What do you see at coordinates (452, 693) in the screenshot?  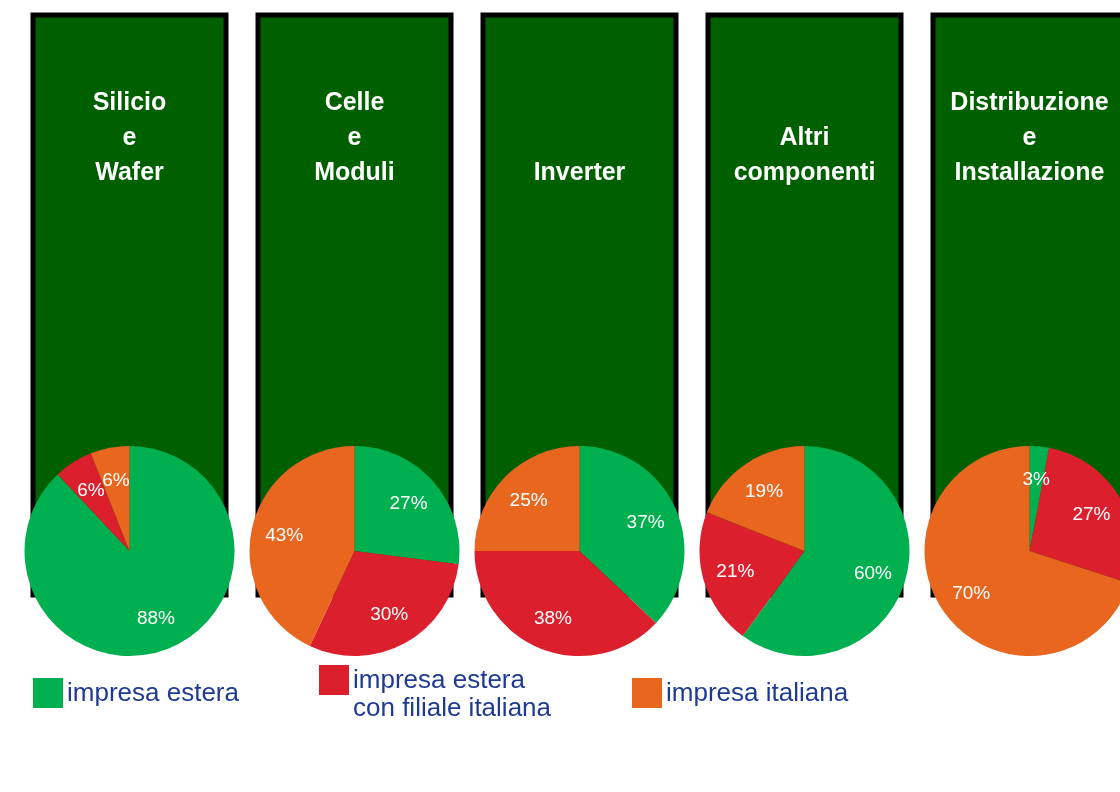 I see `legend-label: impresa estera con filiale italiana` at bounding box center [452, 693].